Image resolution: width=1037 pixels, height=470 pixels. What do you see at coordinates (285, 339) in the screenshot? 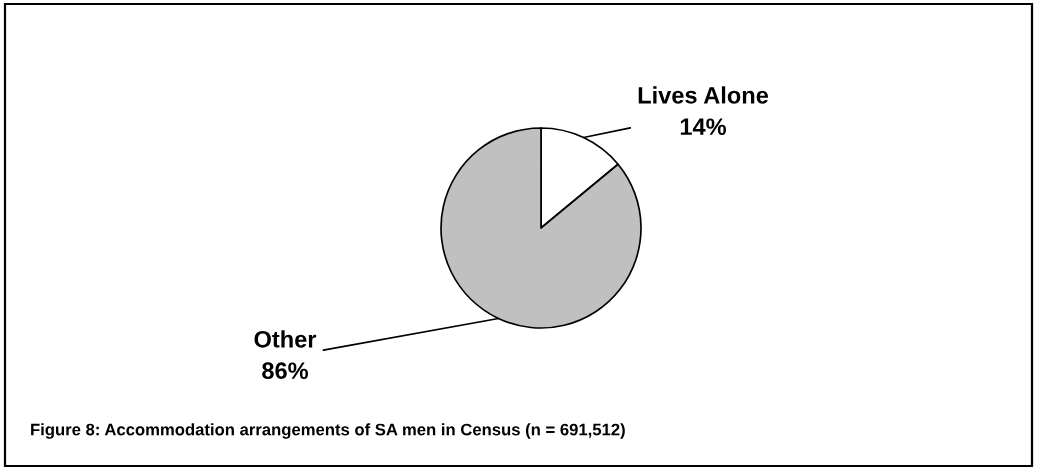
I see `slice-label: Other` at bounding box center [285, 339].